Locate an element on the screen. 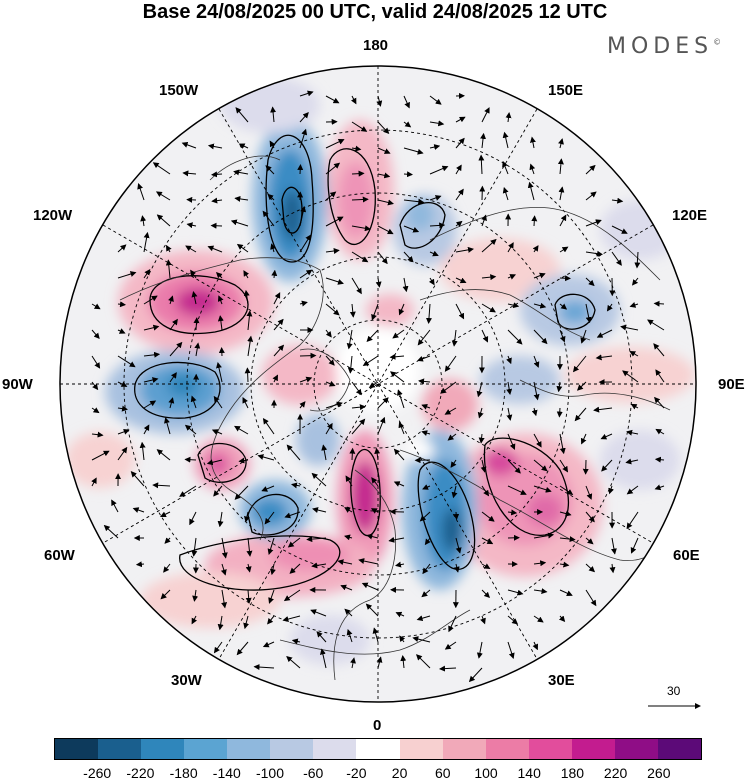  lon-label-90w: 90W is located at coordinates (17, 384).